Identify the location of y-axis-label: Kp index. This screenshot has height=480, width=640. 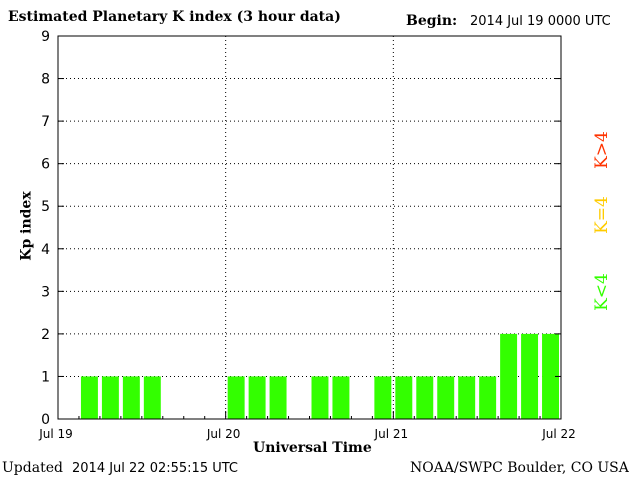
(26, 226).